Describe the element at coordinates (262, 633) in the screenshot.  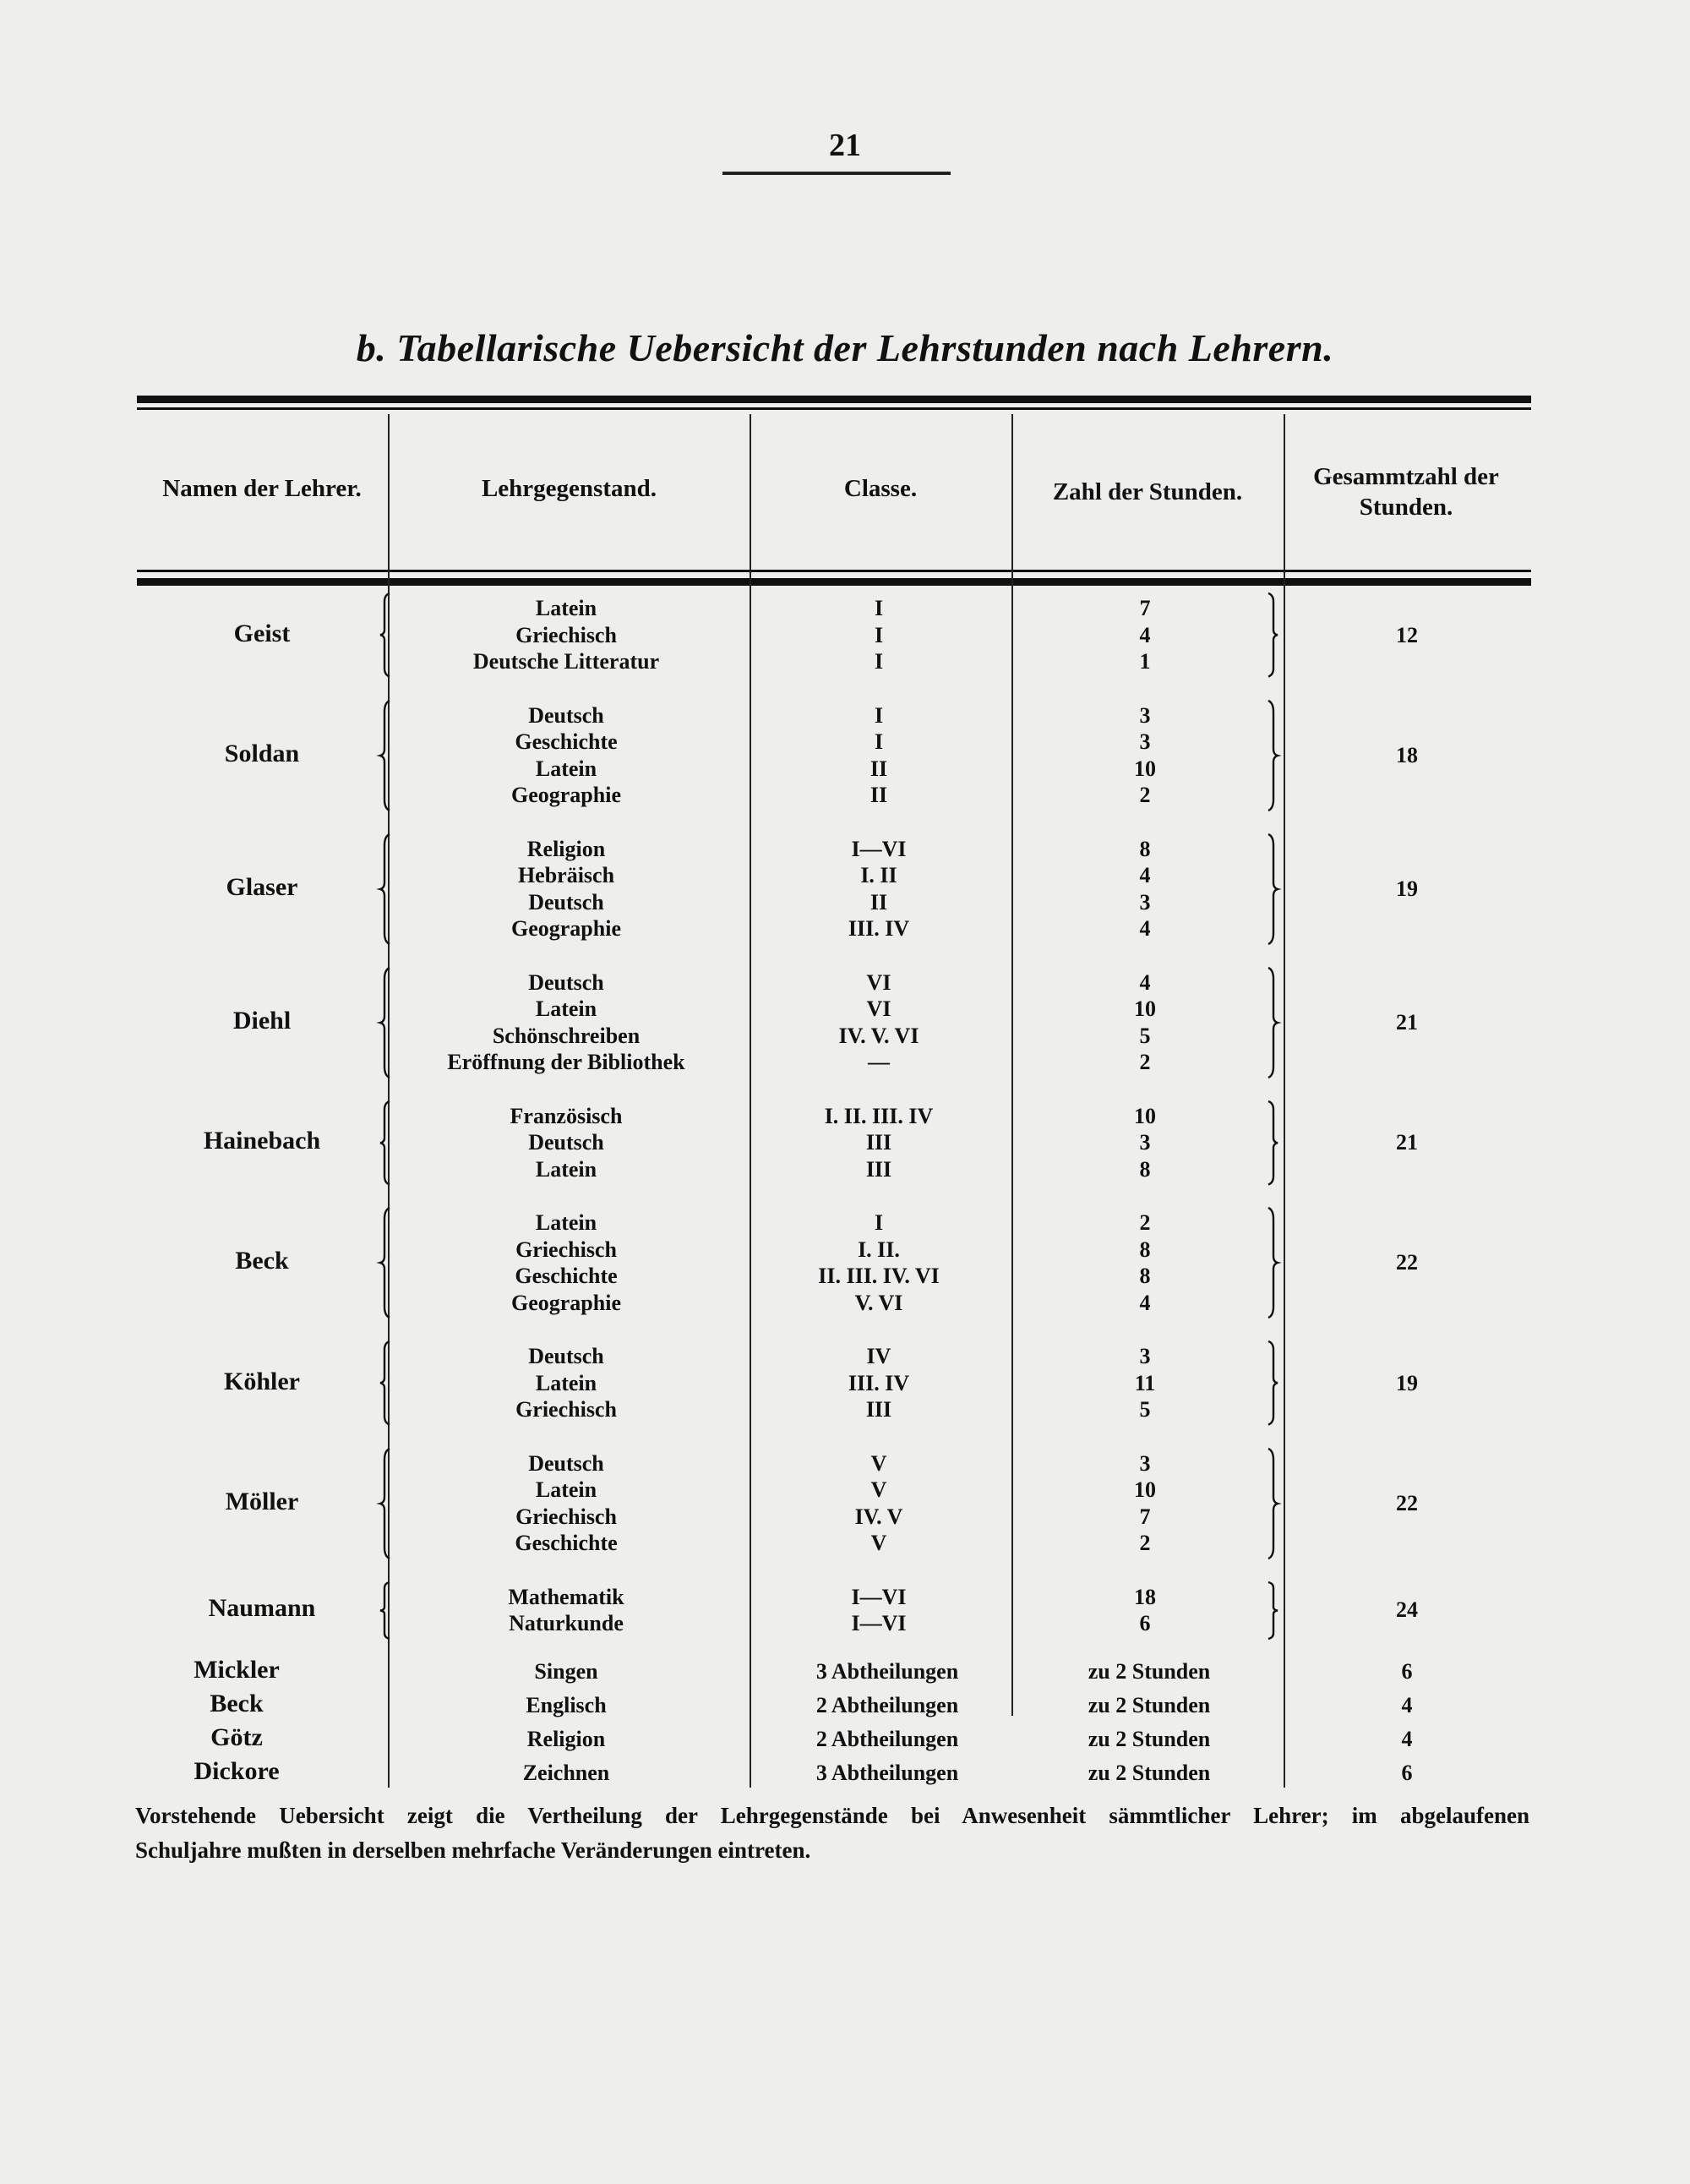
I see `teacher-name: Geist` at that location.